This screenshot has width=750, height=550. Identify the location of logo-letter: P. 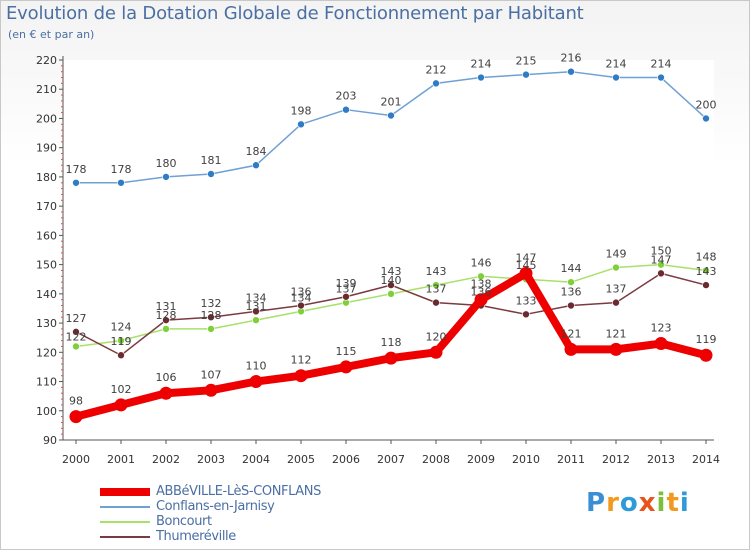
(596, 503).